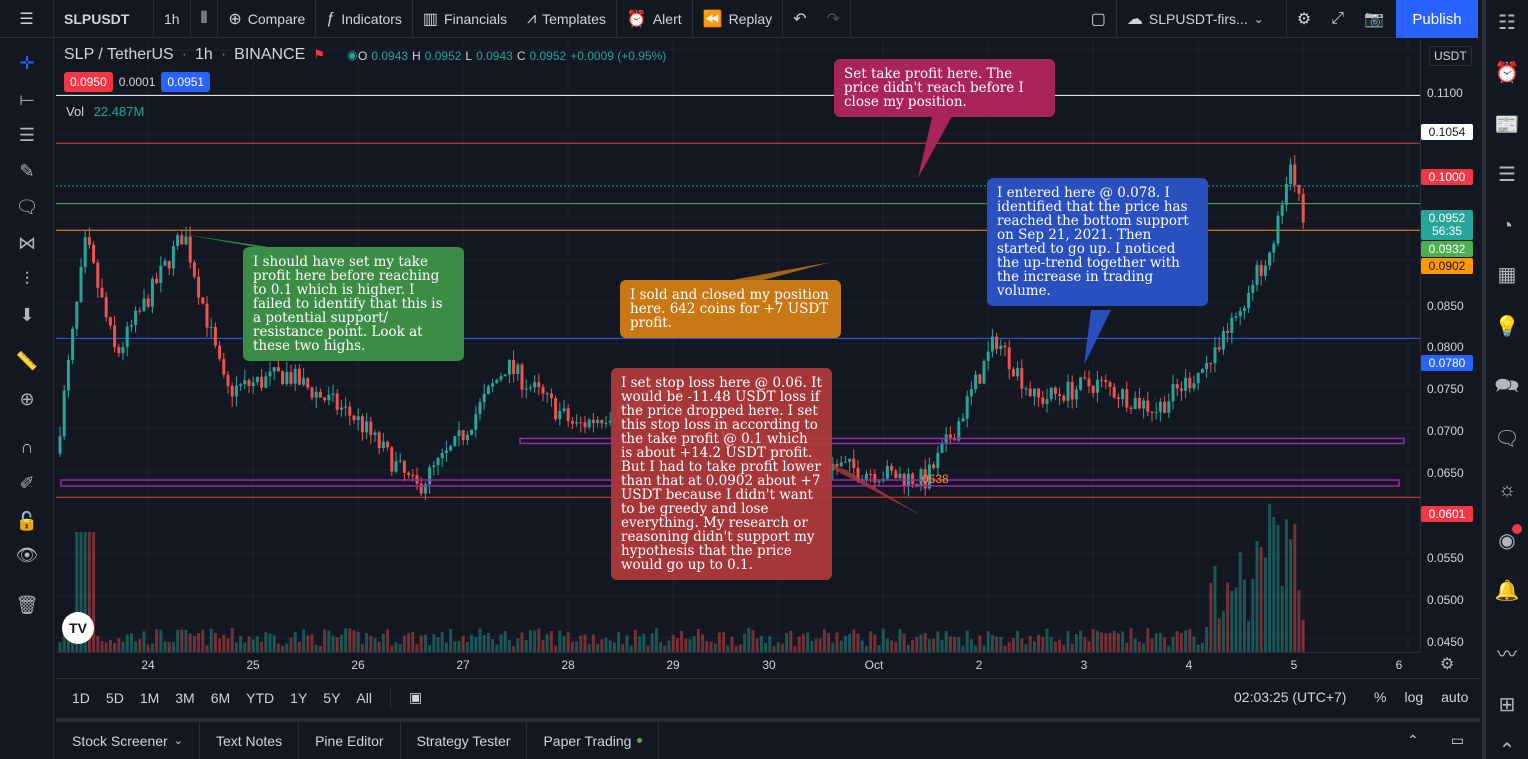 The height and width of the screenshot is (759, 1528). What do you see at coordinates (364, 19) in the screenshot?
I see `indicators-button: ƒ Indicators` at bounding box center [364, 19].